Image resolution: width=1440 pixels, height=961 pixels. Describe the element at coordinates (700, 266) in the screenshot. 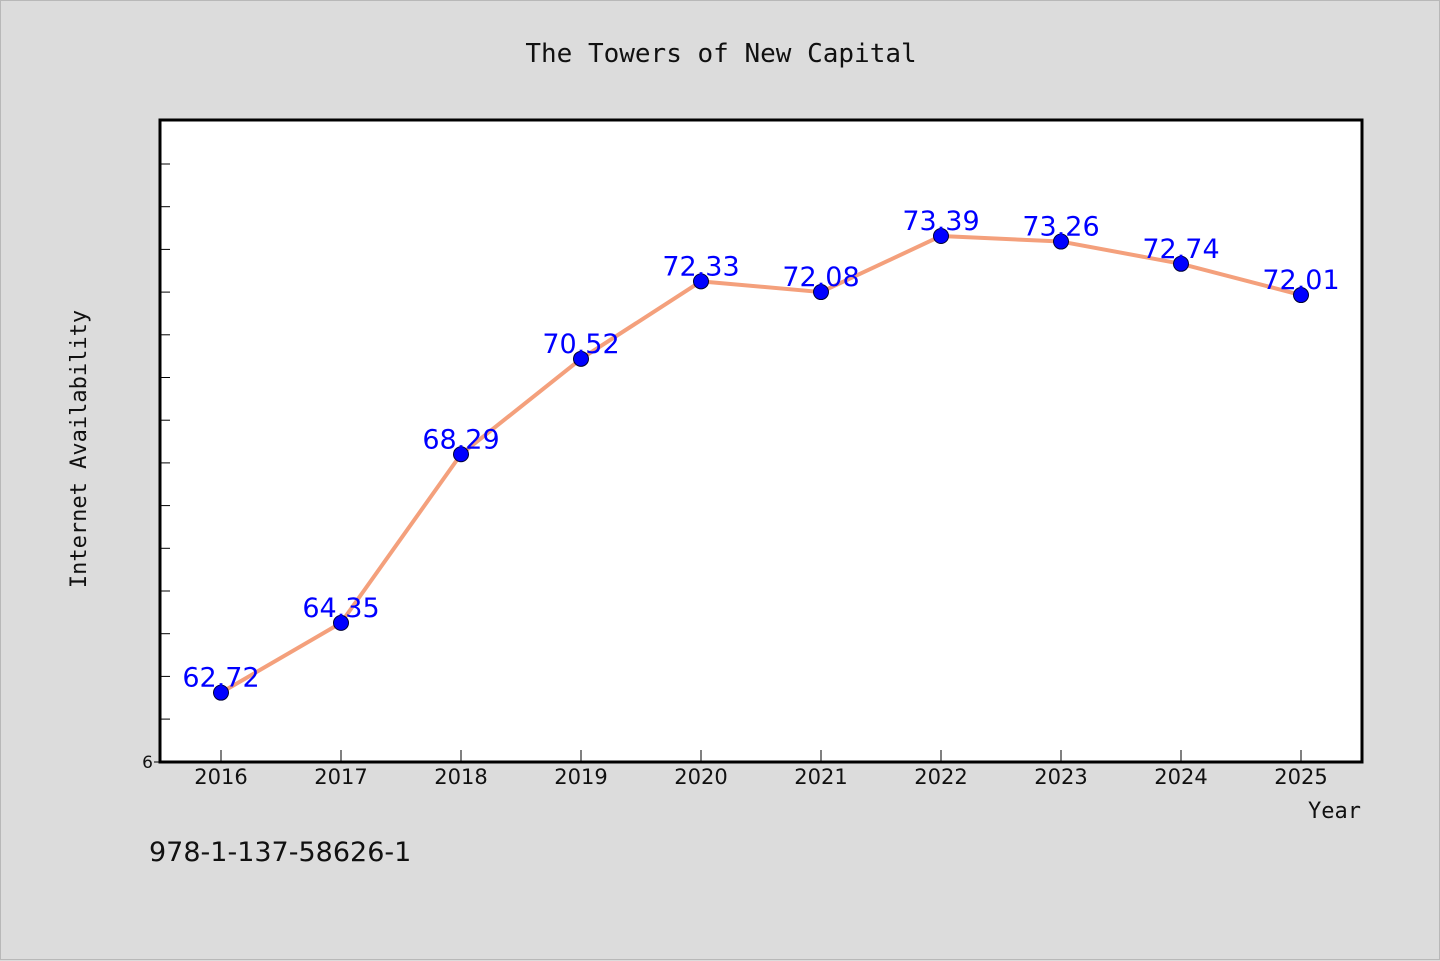

I see `data-label: 72.33` at that location.